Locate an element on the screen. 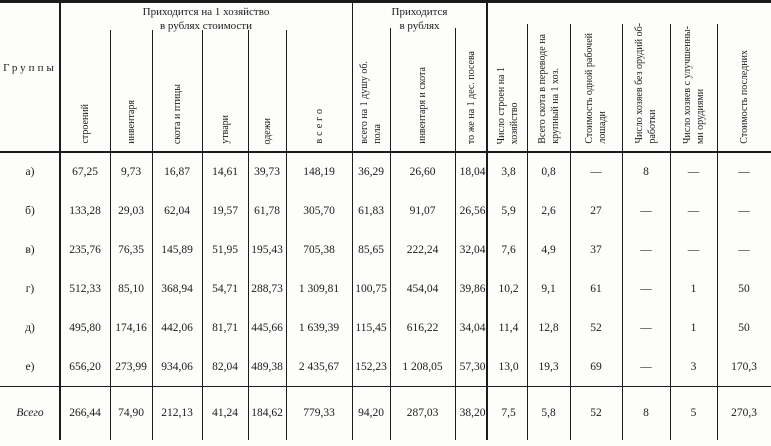 Image resolution: width=771 pixels, height=446 pixels. table-cell: 512,33 is located at coordinates (85, 288).